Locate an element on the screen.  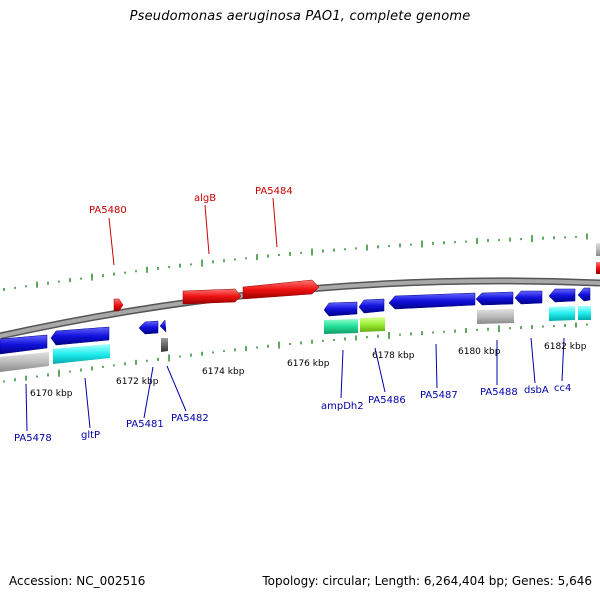
forward-gene-labels: PA5480 algB PA5484 is located at coordinates (191, 201).